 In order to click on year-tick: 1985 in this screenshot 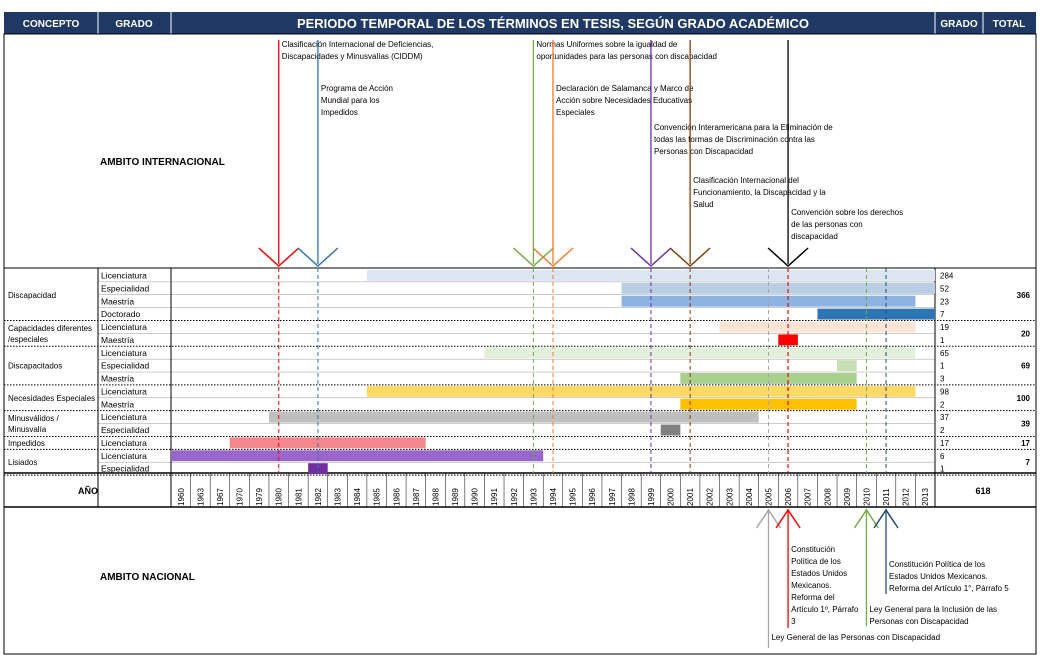, I will do `click(377, 497)`.